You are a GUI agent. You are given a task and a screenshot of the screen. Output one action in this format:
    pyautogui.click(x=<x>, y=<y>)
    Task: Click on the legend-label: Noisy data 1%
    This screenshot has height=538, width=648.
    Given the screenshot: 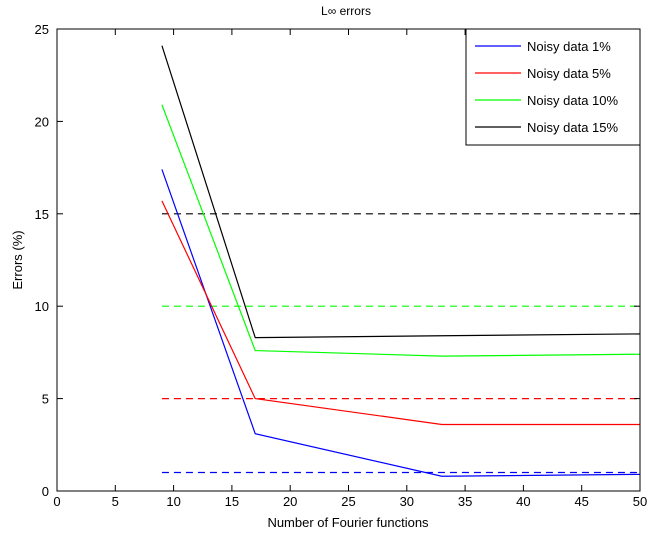 What is the action you would take?
    pyautogui.click(x=569, y=46)
    